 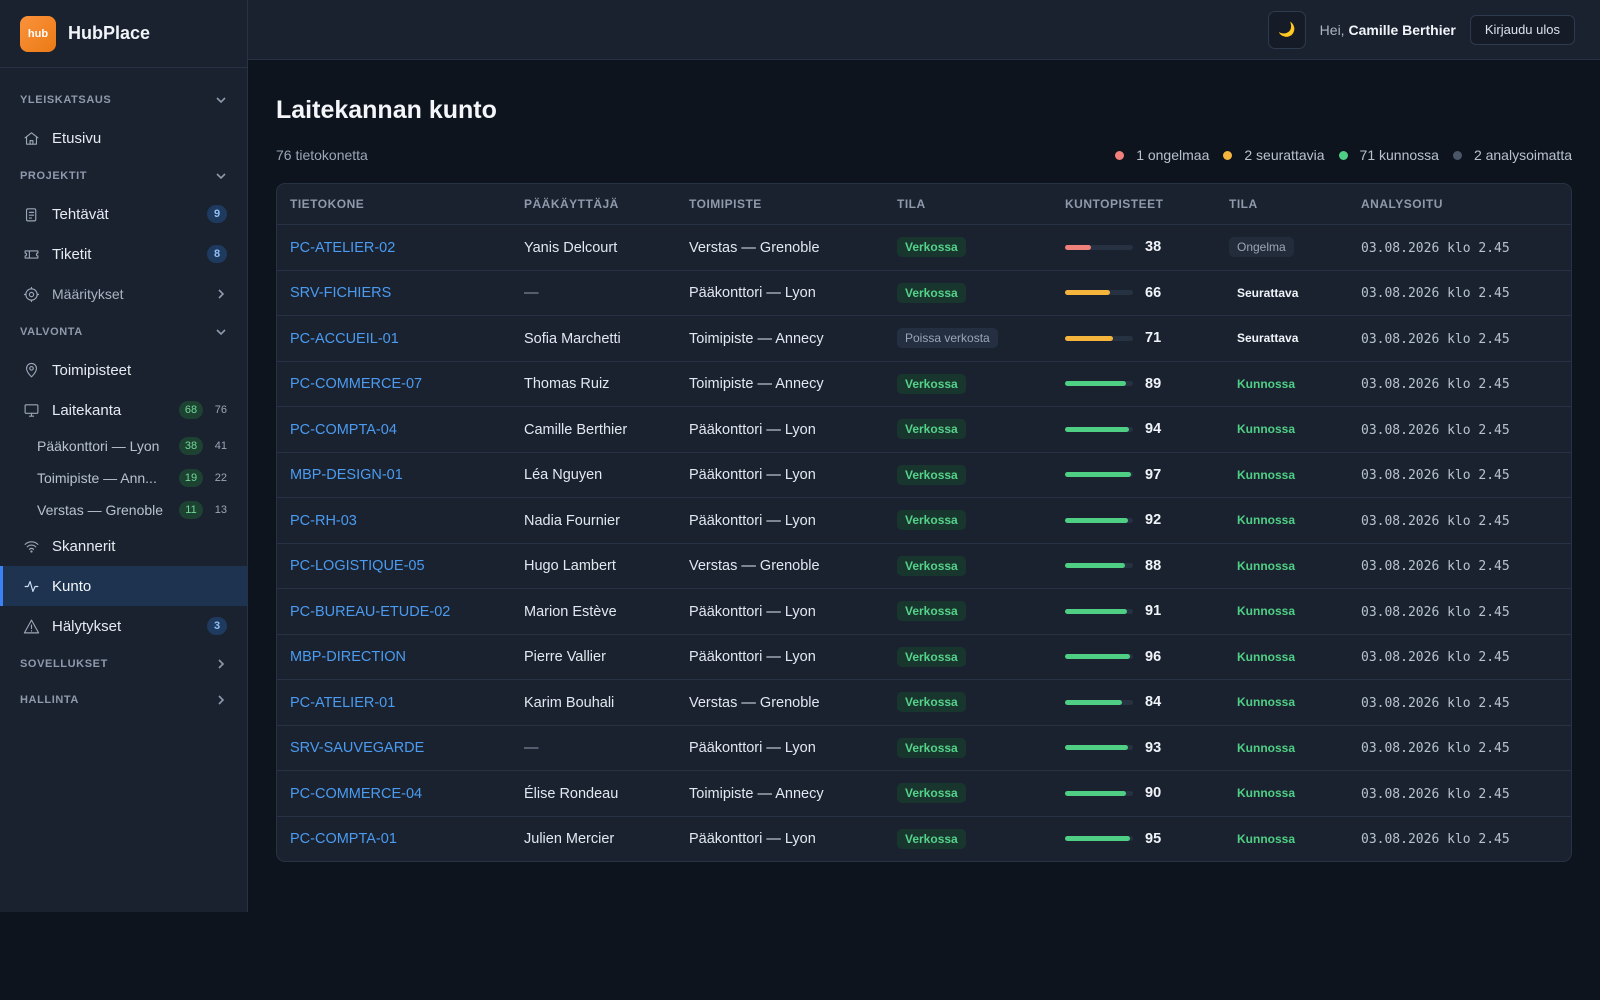 I want to click on computer-link: PC-RH-03, so click(x=323, y=520).